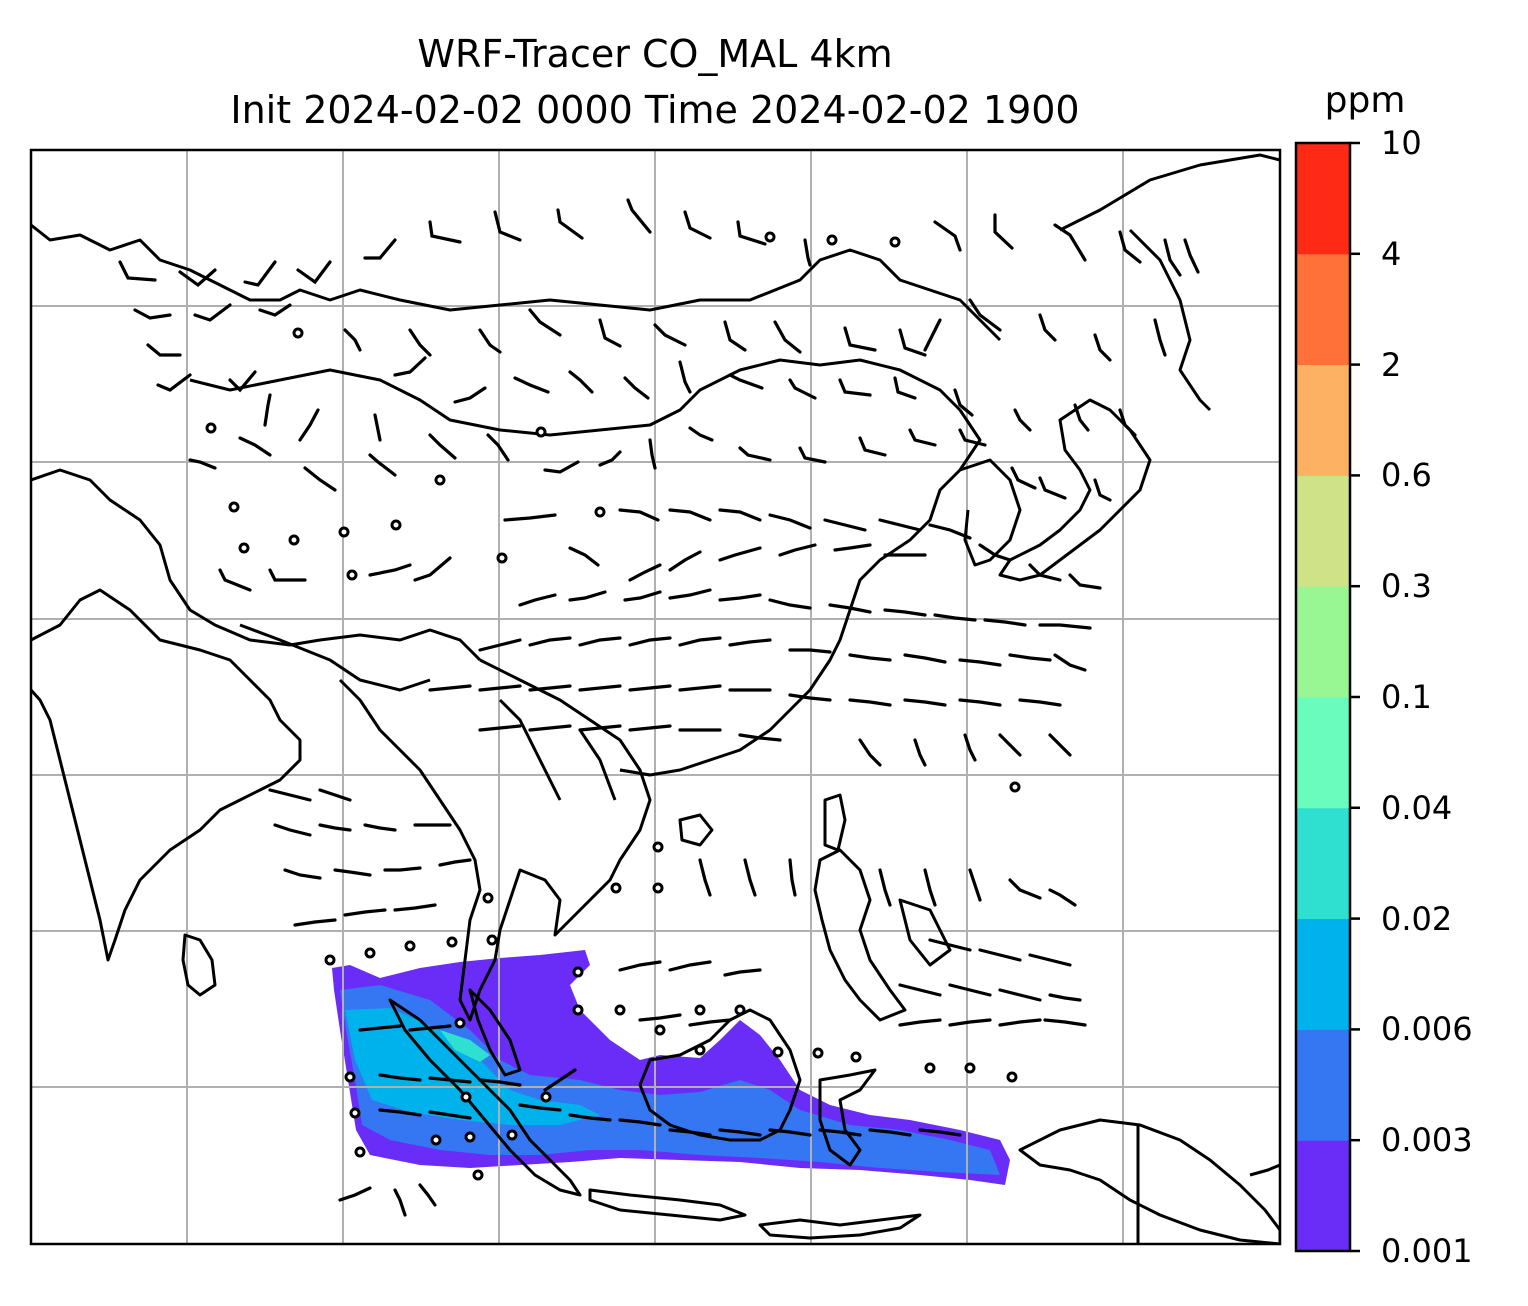 This screenshot has width=1528, height=1306. Describe the element at coordinates (465, 1046) in the screenshot. I see `plume-core` at that location.